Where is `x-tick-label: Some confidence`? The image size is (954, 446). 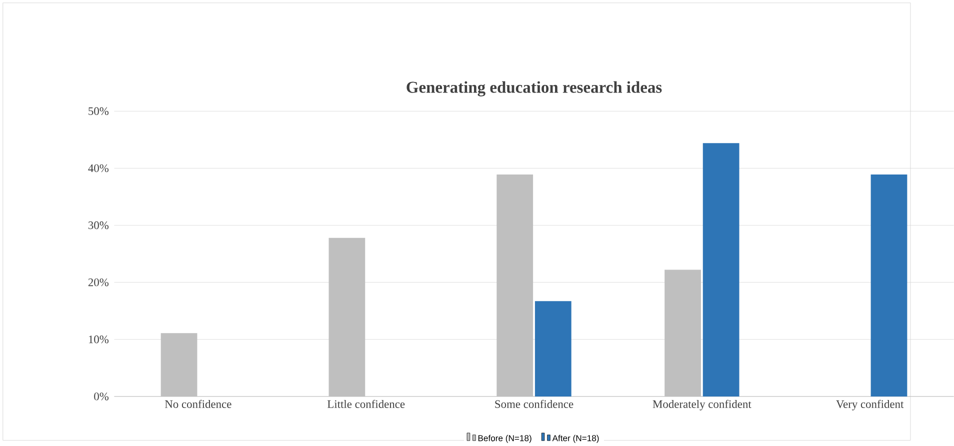 x-tick-label: Some confidence is located at coordinates (534, 404).